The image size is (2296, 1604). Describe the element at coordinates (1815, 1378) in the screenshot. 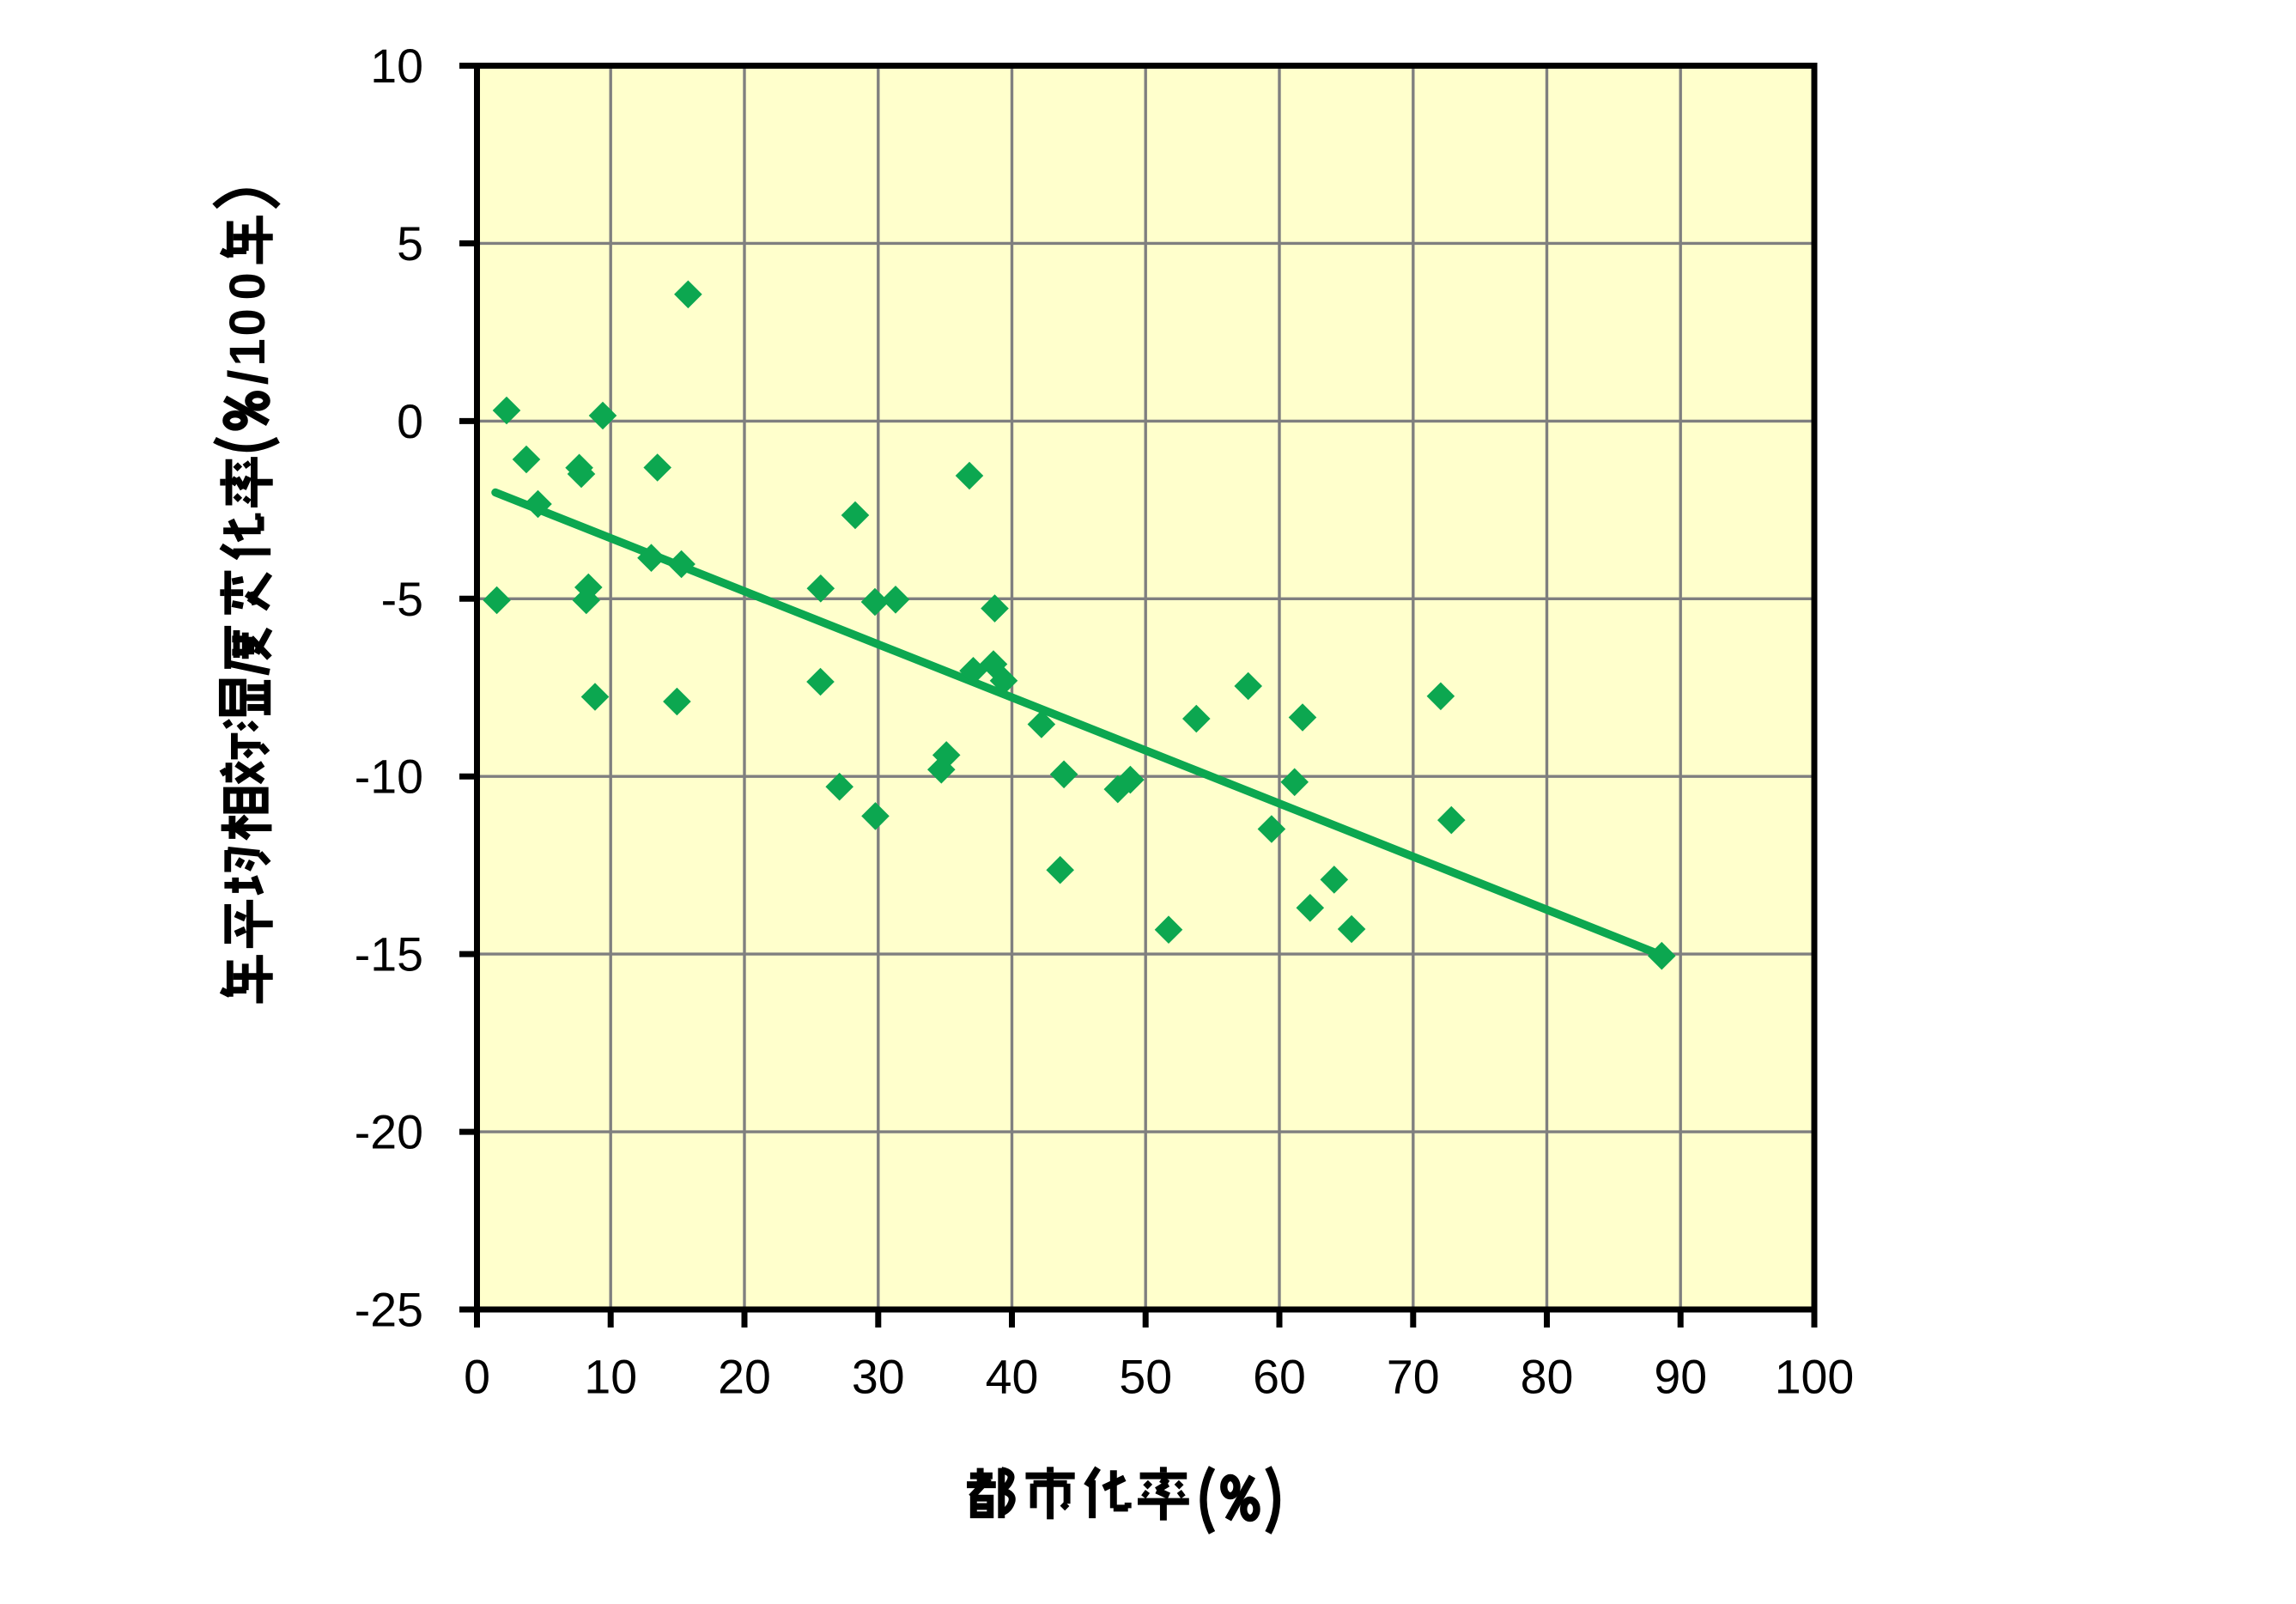

I see `svg-text: 100` at that location.